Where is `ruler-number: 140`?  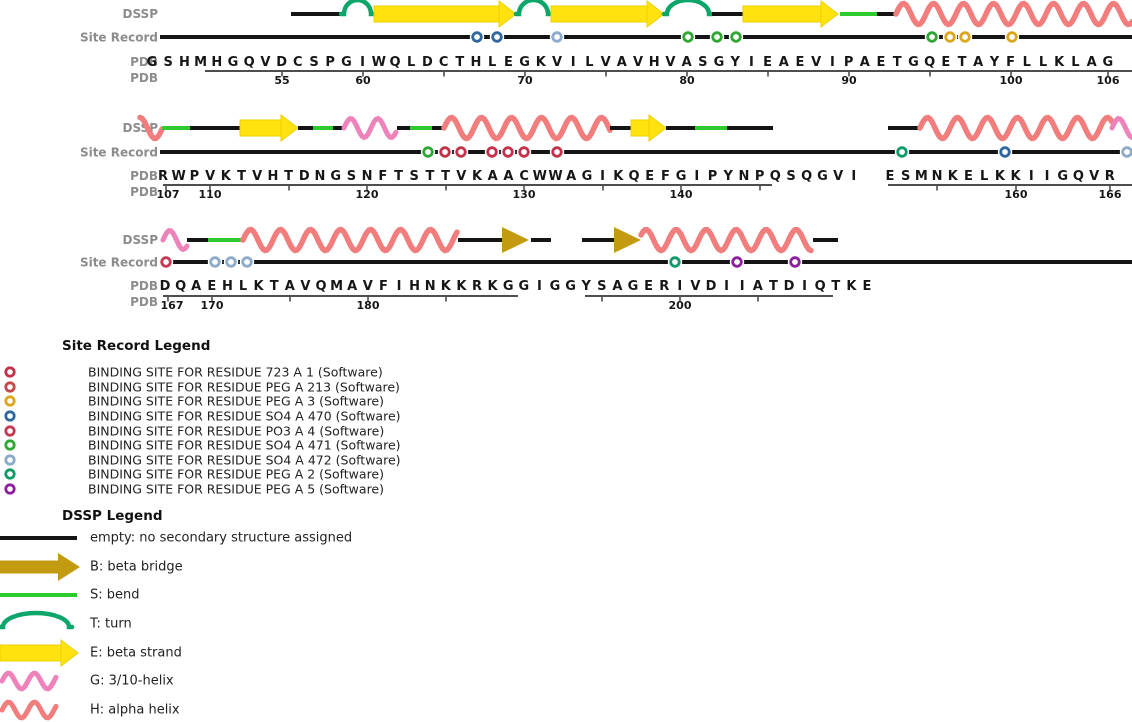
ruler-number: 140 is located at coordinates (681, 194).